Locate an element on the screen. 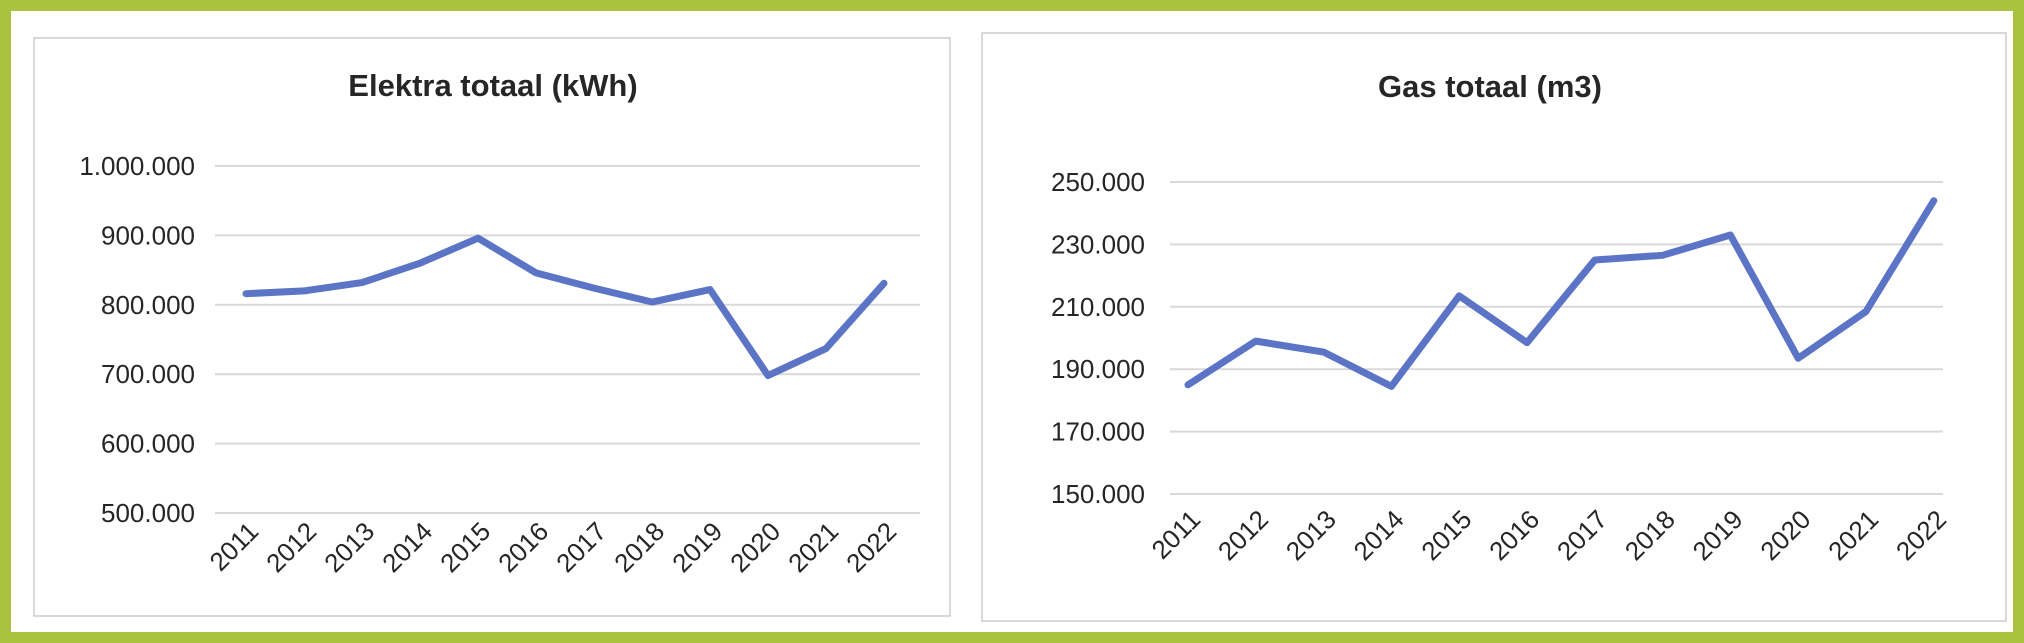  y-tick-label: 500.000 is located at coordinates (148, 513).